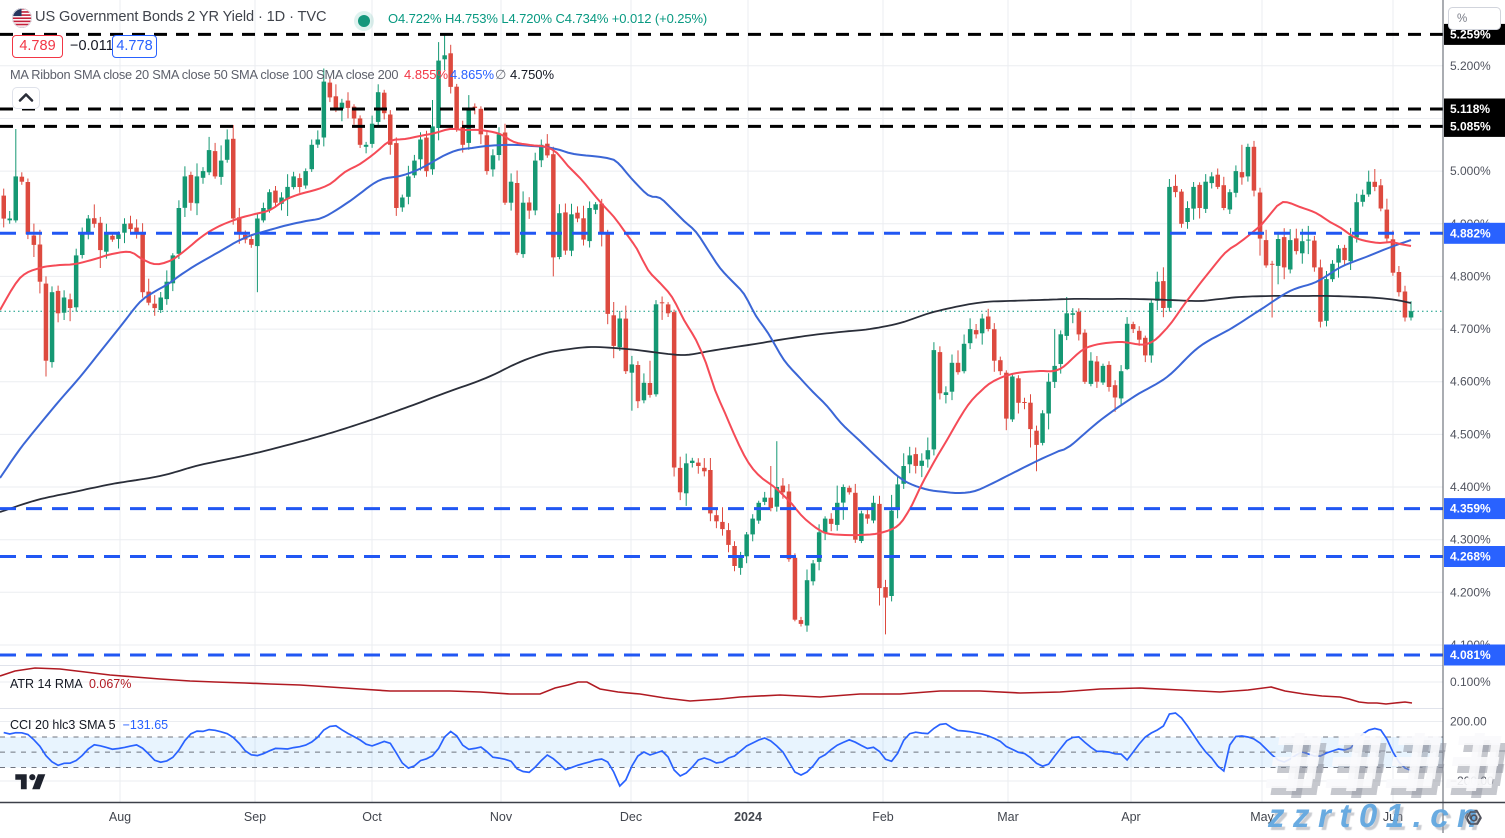 Image resolution: width=1505 pixels, height=838 pixels. Describe the element at coordinates (1470, 276) in the screenshot. I see `svg-text: 4.800%` at that location.